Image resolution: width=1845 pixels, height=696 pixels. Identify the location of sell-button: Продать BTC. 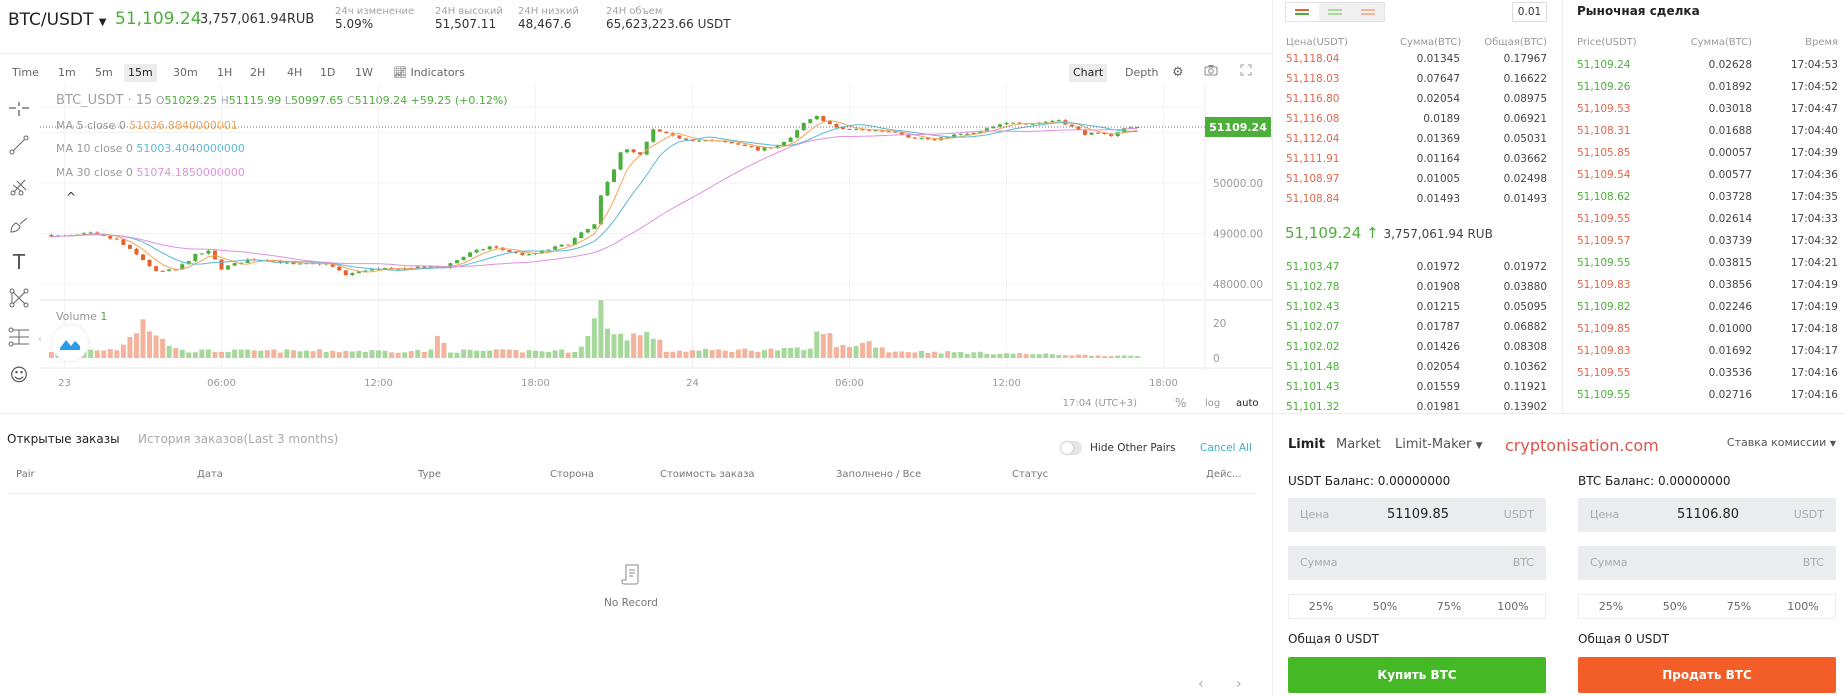
(1707, 675).